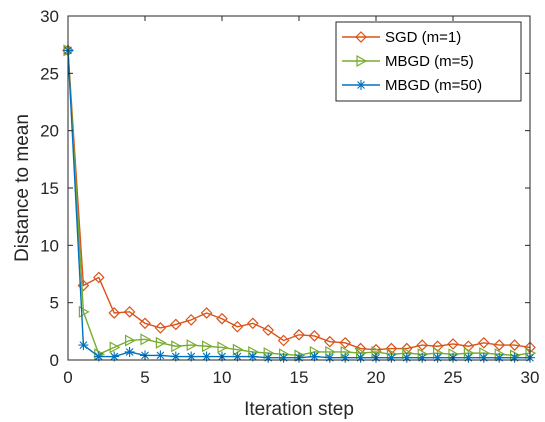 This screenshot has width=545, height=422. Describe the element at coordinates (423, 37) in the screenshot. I see `legend-label: SGD (m=1)` at that location.